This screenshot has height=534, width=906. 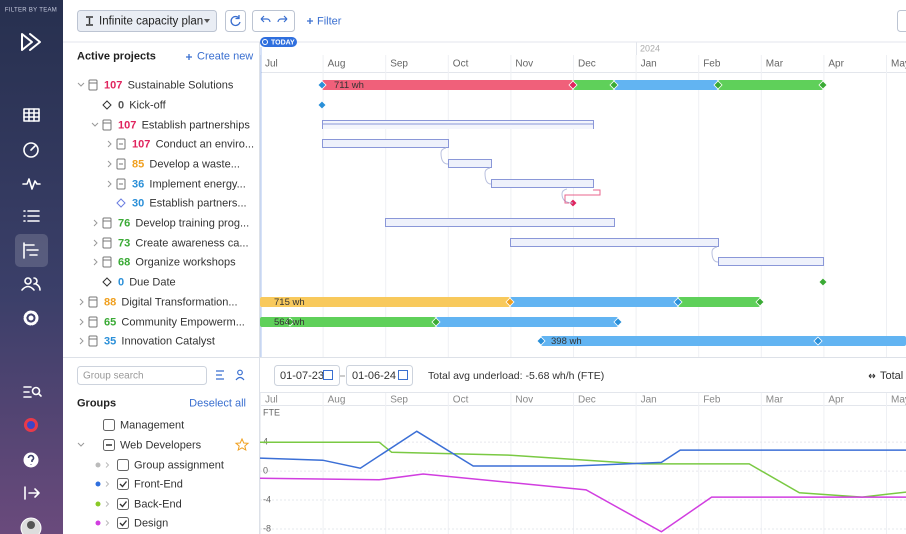 What do you see at coordinates (379, 375) in the screenshot?
I see `end-date` at bounding box center [379, 375].